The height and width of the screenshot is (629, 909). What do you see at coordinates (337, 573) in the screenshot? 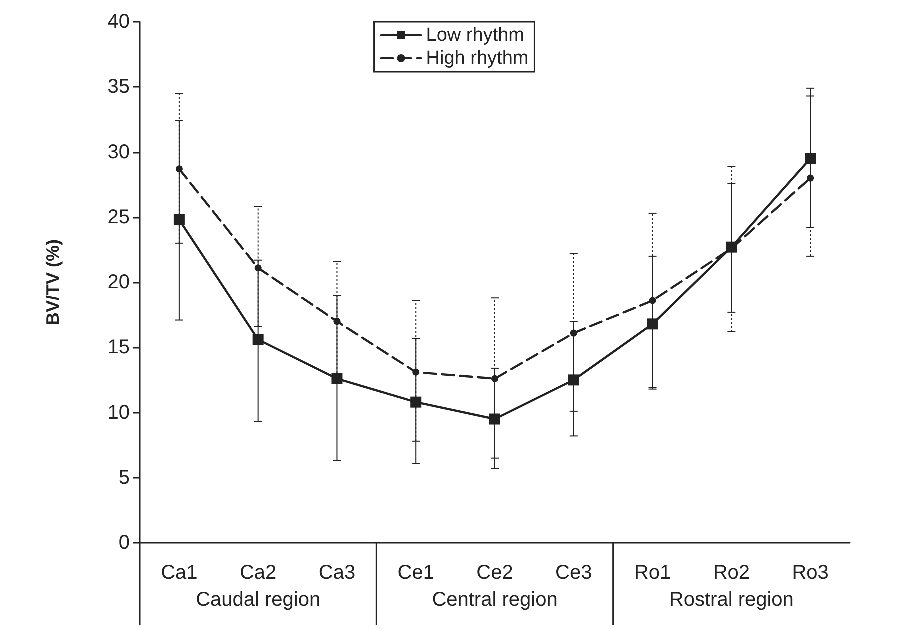
I see `x-tick-label: Ca3` at bounding box center [337, 573].